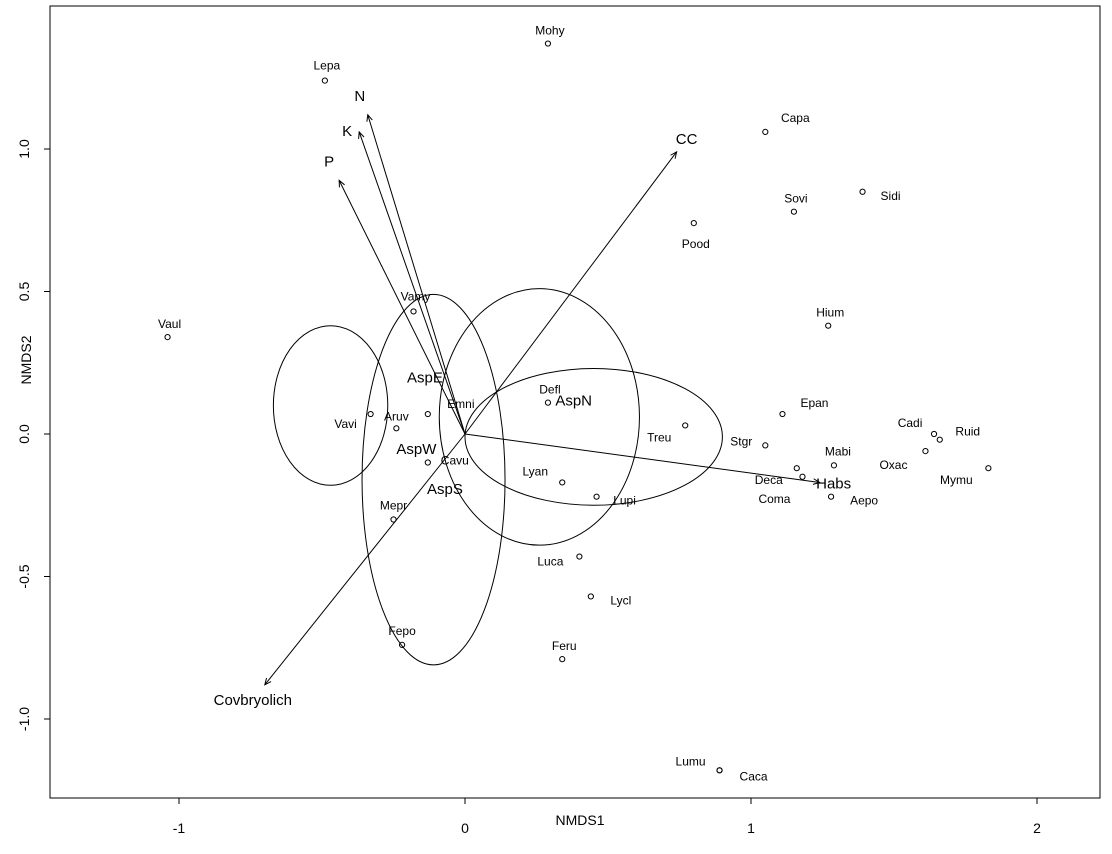 The height and width of the screenshot is (854, 1112). What do you see at coordinates (830, 313) in the screenshot?
I see `species-label: Hium` at bounding box center [830, 313].